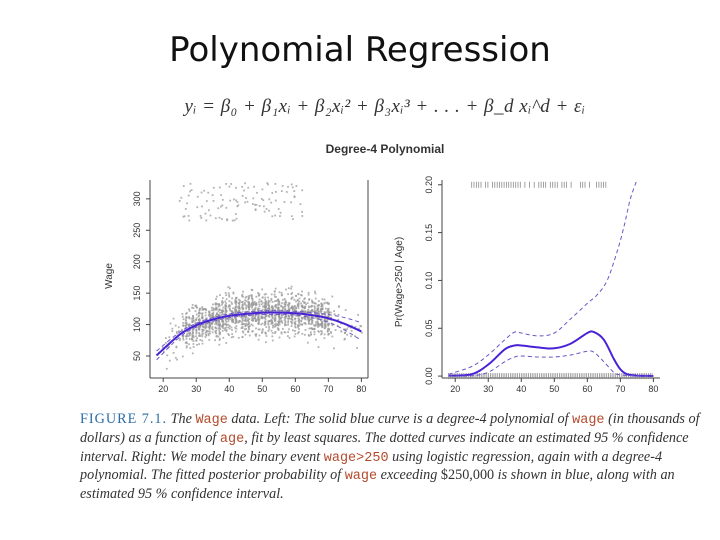  I want to click on x-tick-label: 50, so click(262, 389).